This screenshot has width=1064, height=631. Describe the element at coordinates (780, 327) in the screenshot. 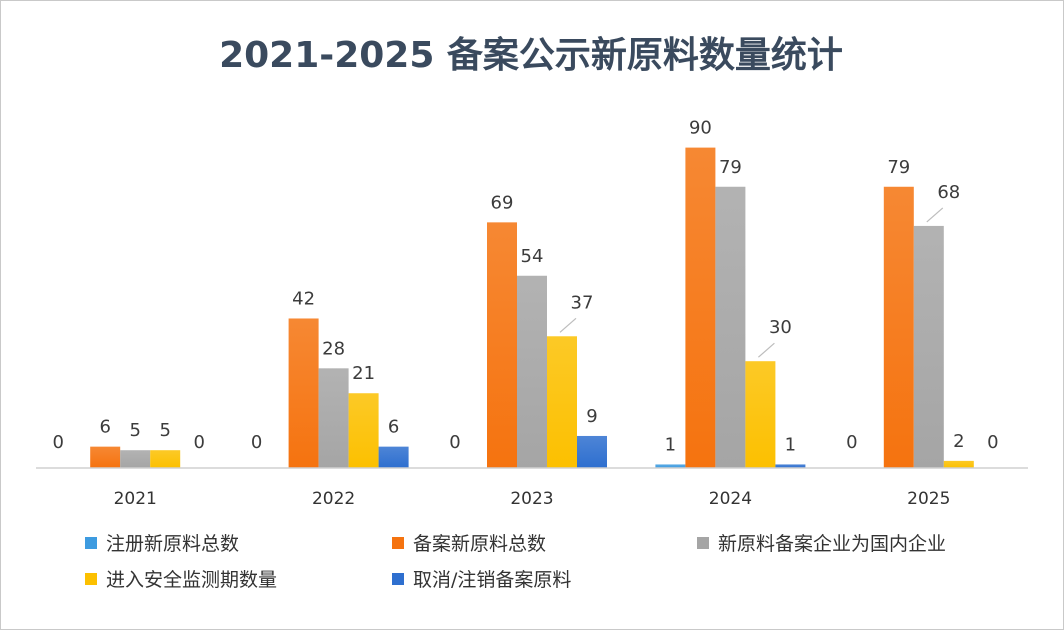

I see `data-label-2024-series-3: 30` at that location.